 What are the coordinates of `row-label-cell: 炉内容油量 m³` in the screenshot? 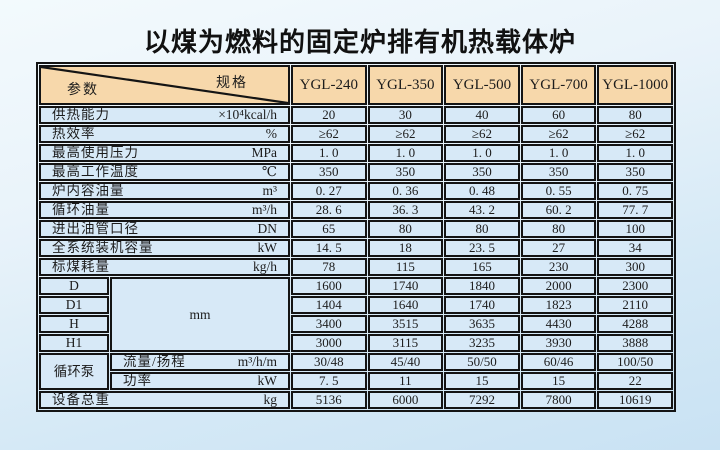 It's located at (164, 191).